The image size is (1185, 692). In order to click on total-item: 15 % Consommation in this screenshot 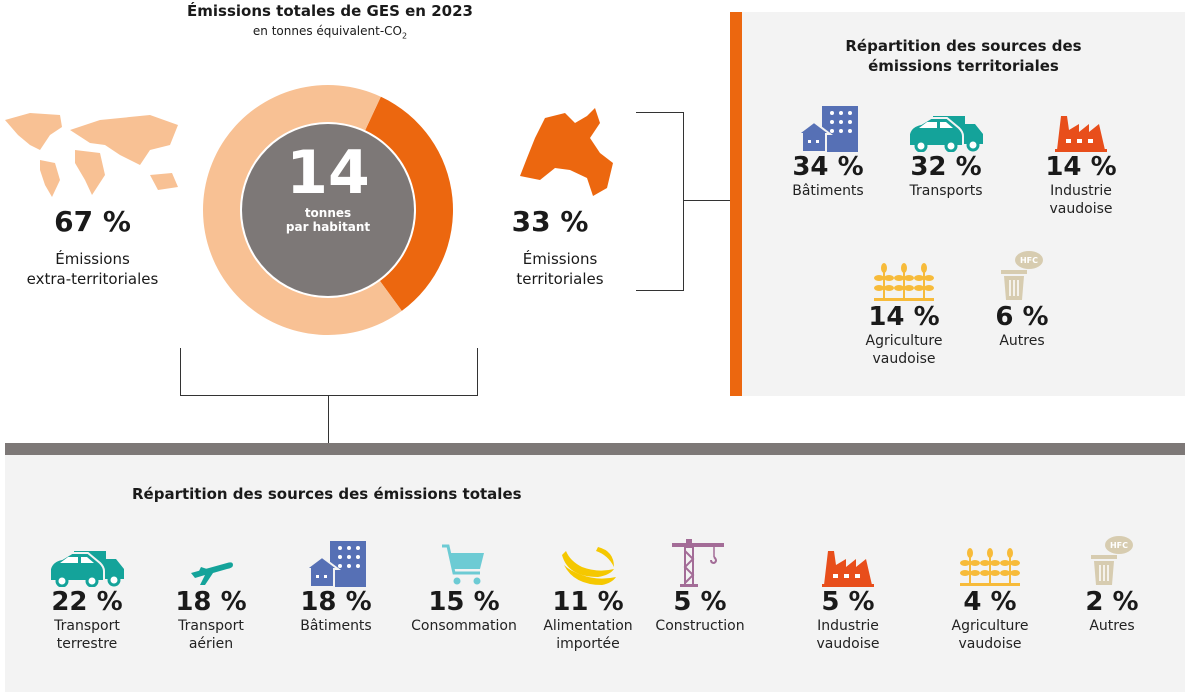, I will do `click(464, 585)`.